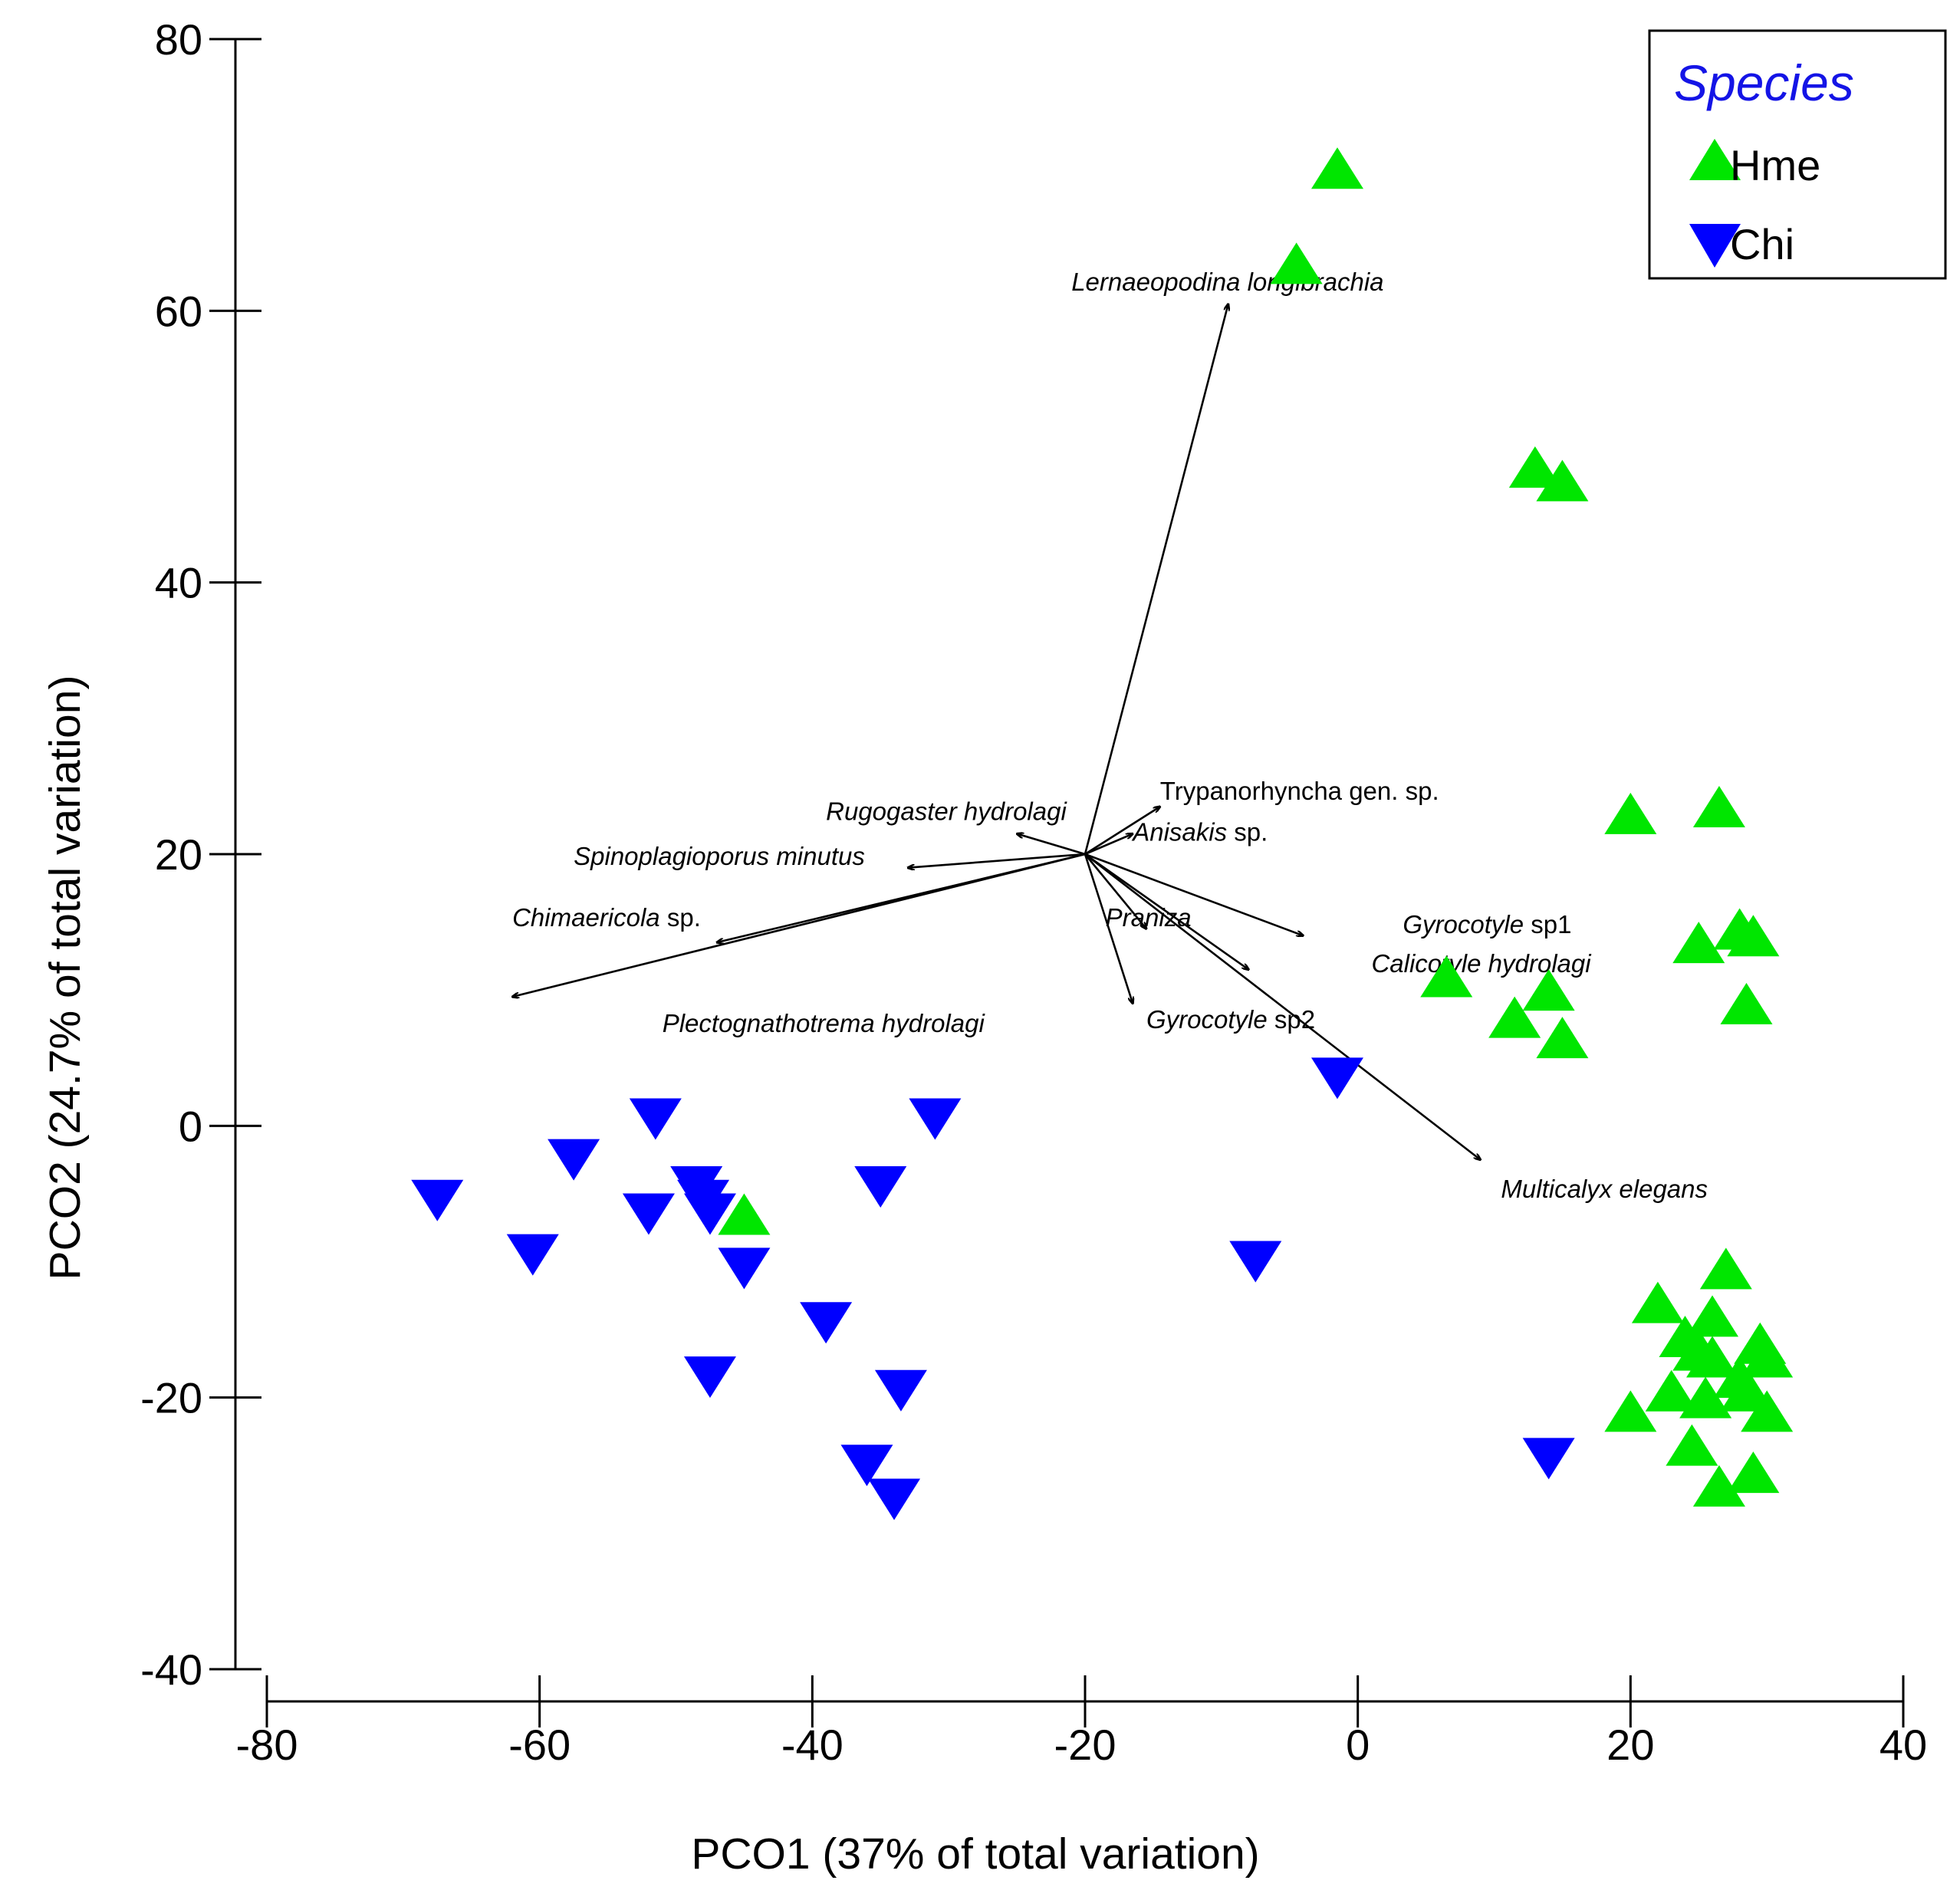 The height and width of the screenshot is (1900, 1960). I want to click on vector-label-italic-part: Anisakis, so click(1179, 831).